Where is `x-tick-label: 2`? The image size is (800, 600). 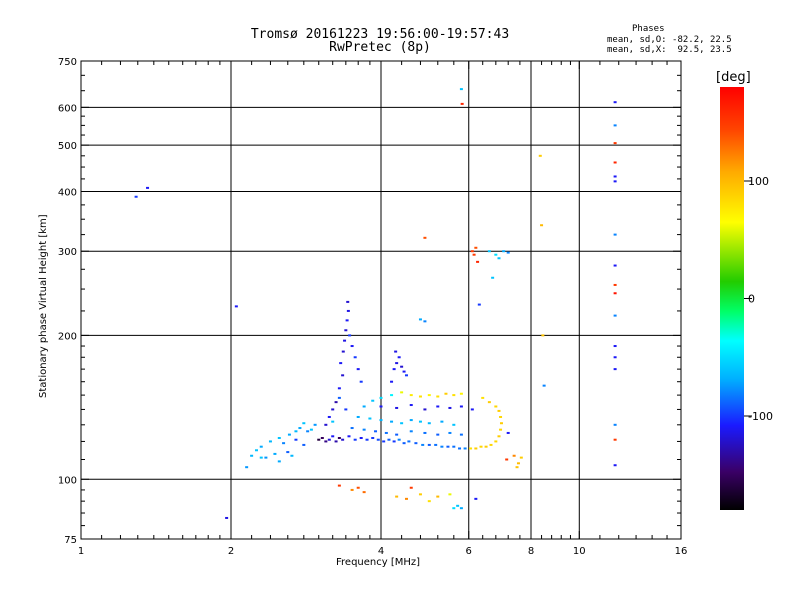
x-tick-label: 2 is located at coordinates (231, 551).